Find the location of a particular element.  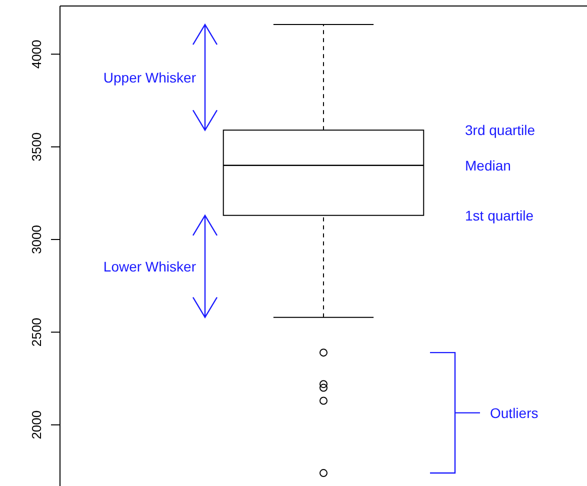

annotation: 3rd quartile is located at coordinates (500, 130).